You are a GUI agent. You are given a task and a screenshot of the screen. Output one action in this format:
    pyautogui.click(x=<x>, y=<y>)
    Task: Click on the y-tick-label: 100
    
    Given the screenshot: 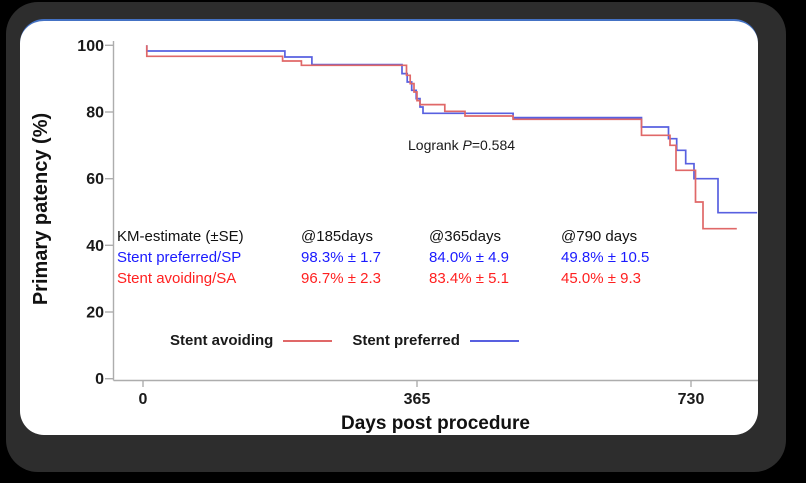 What is the action you would take?
    pyautogui.click(x=90, y=46)
    